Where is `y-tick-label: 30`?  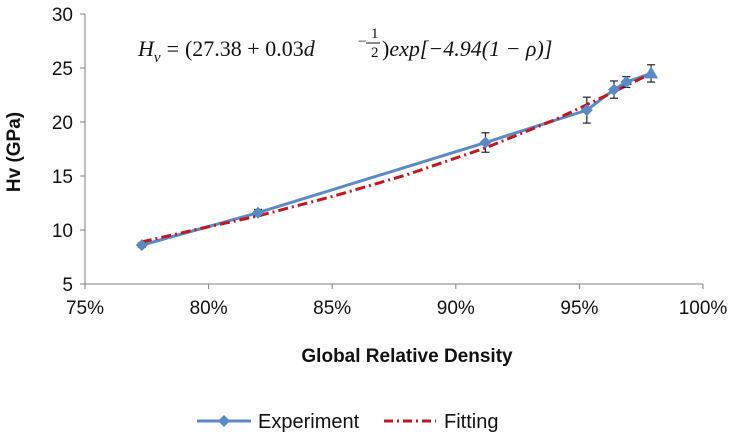 y-tick-label: 30 is located at coordinates (62, 15).